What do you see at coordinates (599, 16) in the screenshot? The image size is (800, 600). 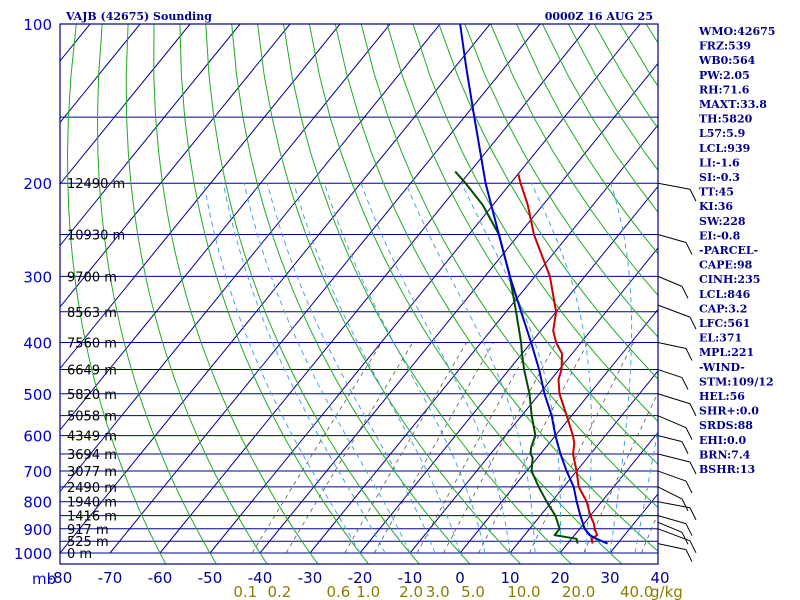 I see `sounding-time: 0000Z 16 AUG 25` at bounding box center [599, 16].